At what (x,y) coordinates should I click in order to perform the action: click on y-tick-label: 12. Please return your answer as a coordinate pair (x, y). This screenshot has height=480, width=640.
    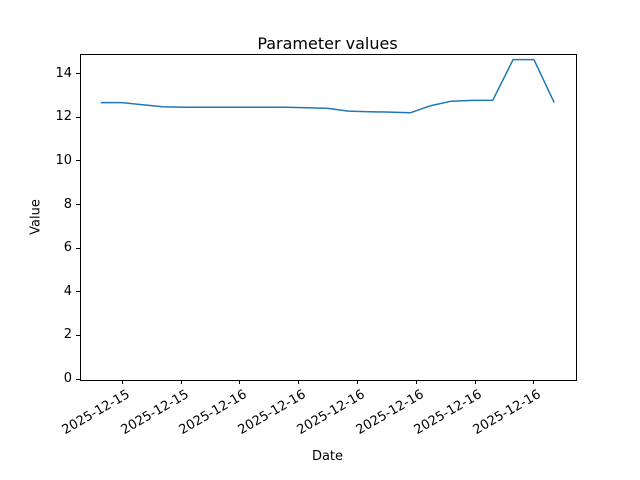
    Looking at the image, I should click on (63, 117).